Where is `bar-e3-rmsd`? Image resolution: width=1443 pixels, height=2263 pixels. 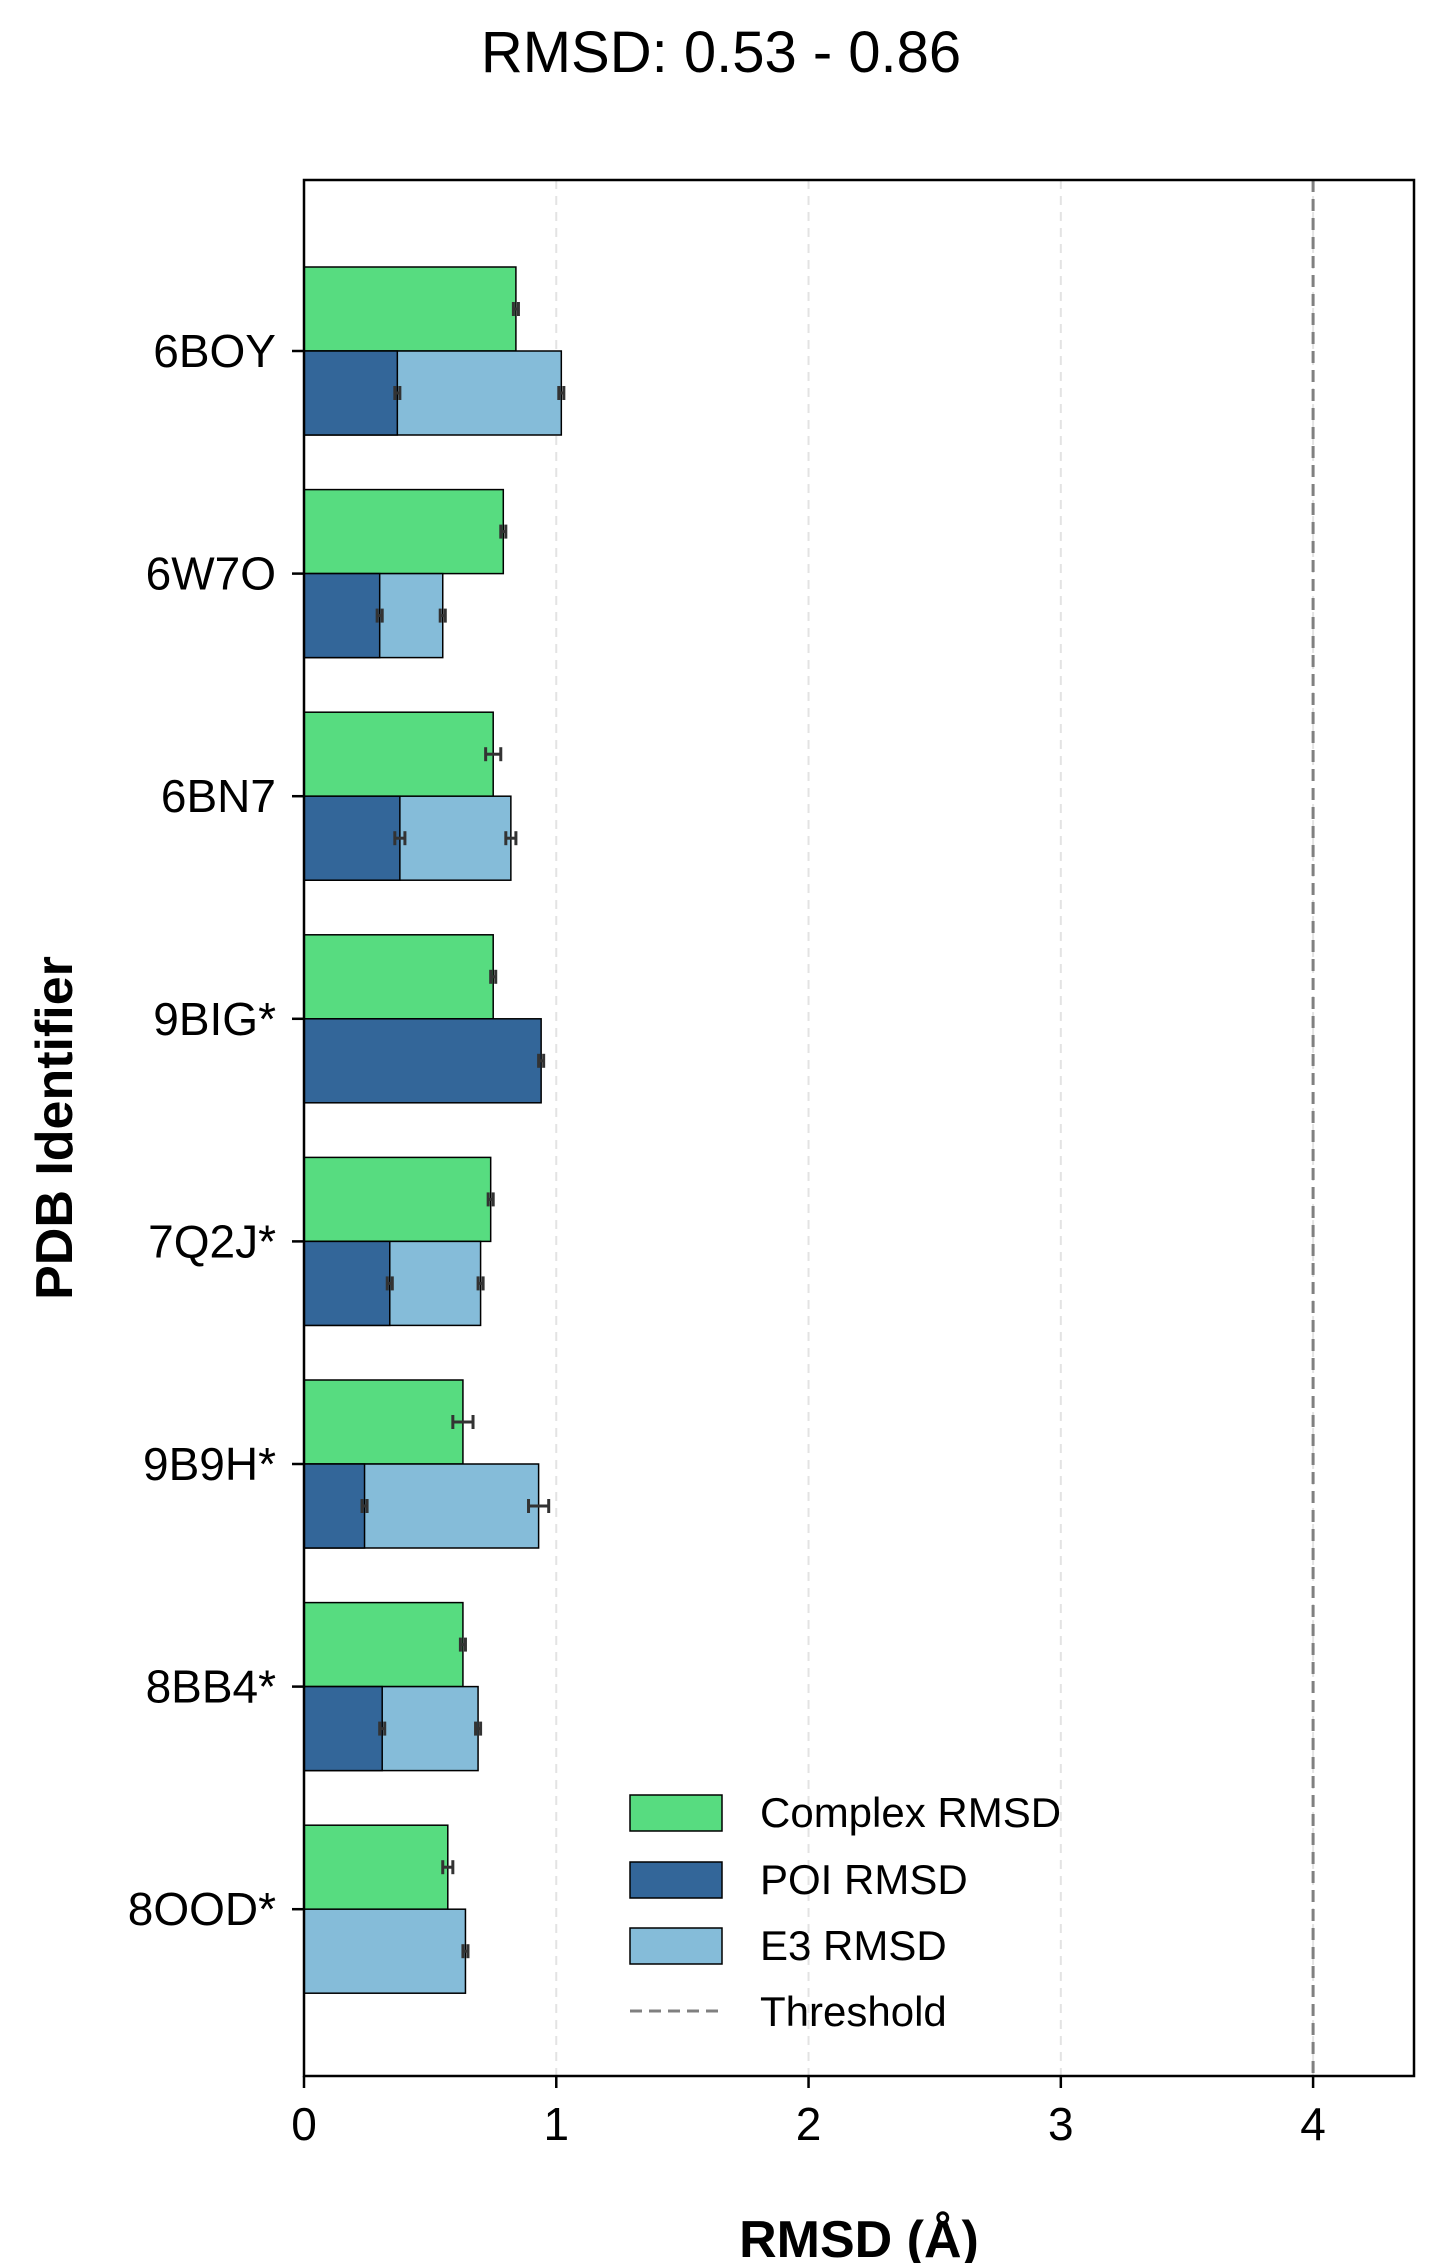 bar-e3-rmsd is located at coordinates (385, 1951).